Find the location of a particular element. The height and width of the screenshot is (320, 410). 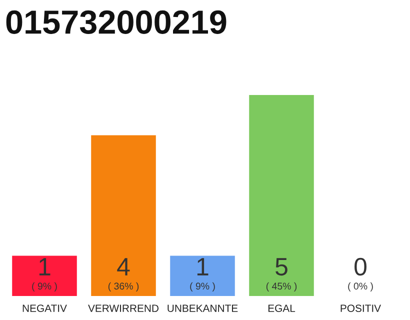

x-tick-label: UNBEKANNTE is located at coordinates (203, 308).